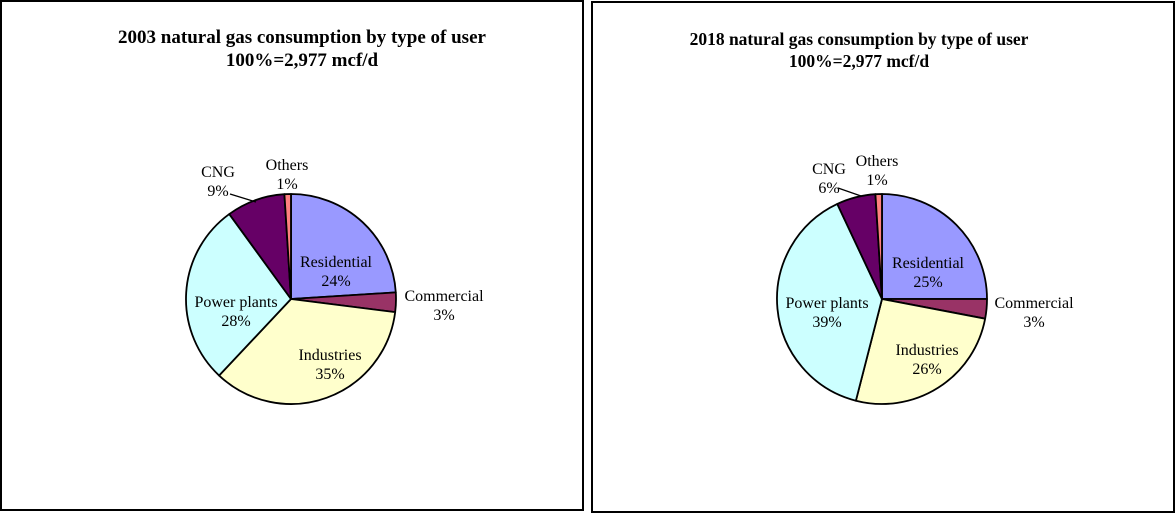 The height and width of the screenshot is (516, 1175). What do you see at coordinates (329, 365) in the screenshot?
I see `slice-label-industries: Industries 35%` at bounding box center [329, 365].